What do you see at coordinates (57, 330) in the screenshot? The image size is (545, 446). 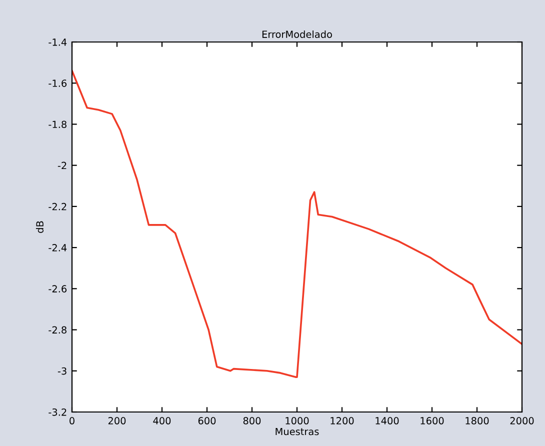 I see `y-tick-label: -2.8` at bounding box center [57, 330].